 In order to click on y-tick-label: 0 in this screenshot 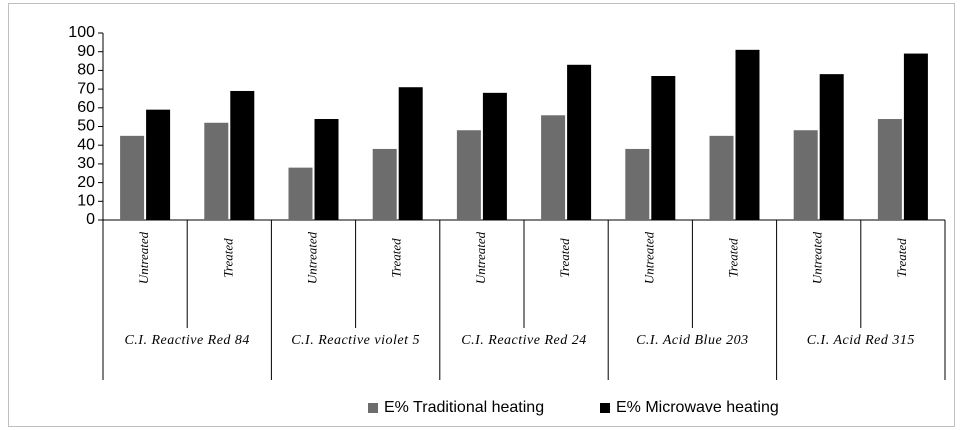, I will do `click(90, 219)`.